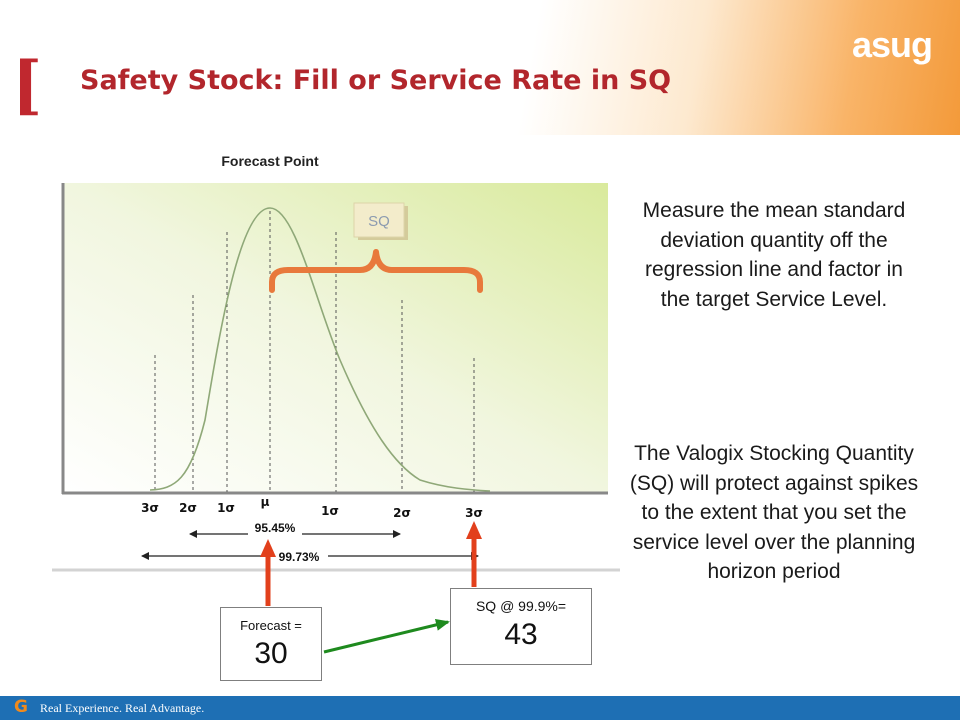 Image resolution: width=960 pixels, height=720 pixels. Describe the element at coordinates (402, 513) in the screenshot. I see `sigma-label-pos2: 2σ` at that location.